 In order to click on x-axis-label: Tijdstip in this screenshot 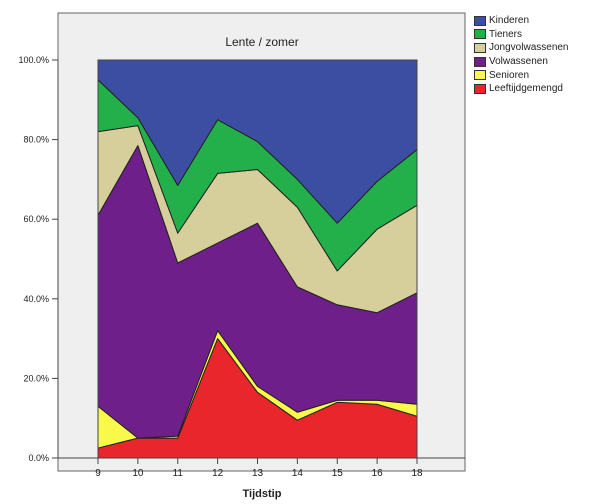, I will do `click(262, 494)`.